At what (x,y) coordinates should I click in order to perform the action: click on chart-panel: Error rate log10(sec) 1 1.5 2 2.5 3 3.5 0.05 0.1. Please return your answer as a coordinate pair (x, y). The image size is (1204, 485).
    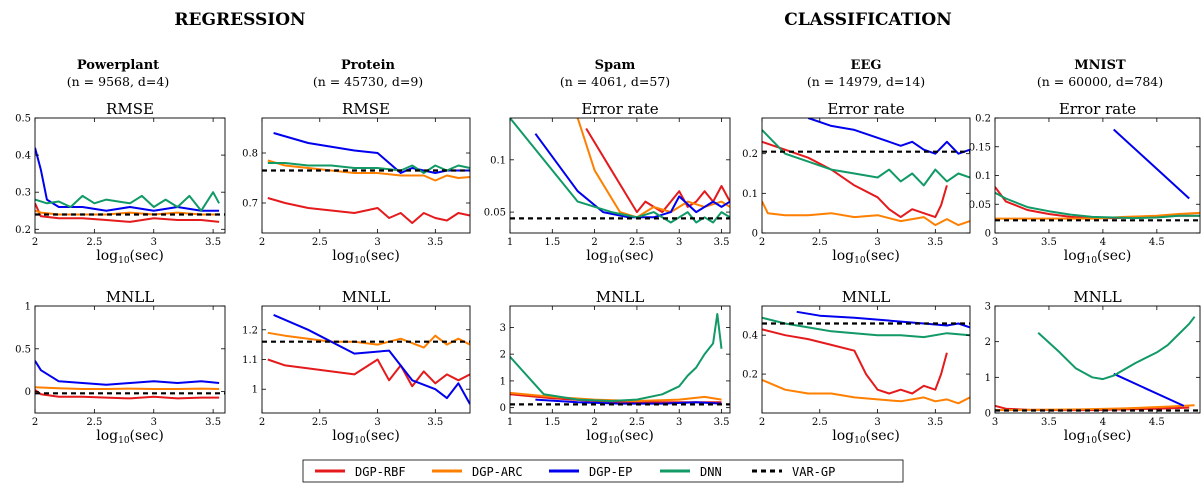
    Looking at the image, I should click on (607, 183).